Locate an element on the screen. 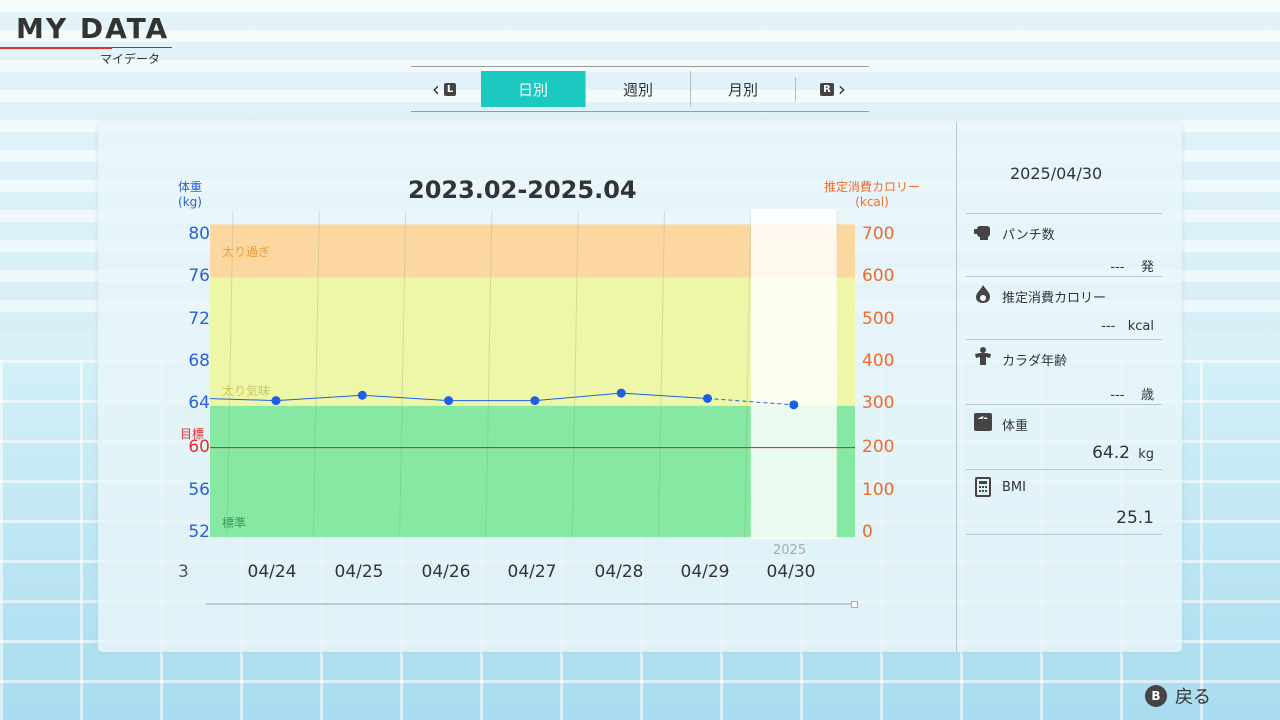 The height and width of the screenshot is (720, 1280). r-button-icon: R is located at coordinates (827, 89).